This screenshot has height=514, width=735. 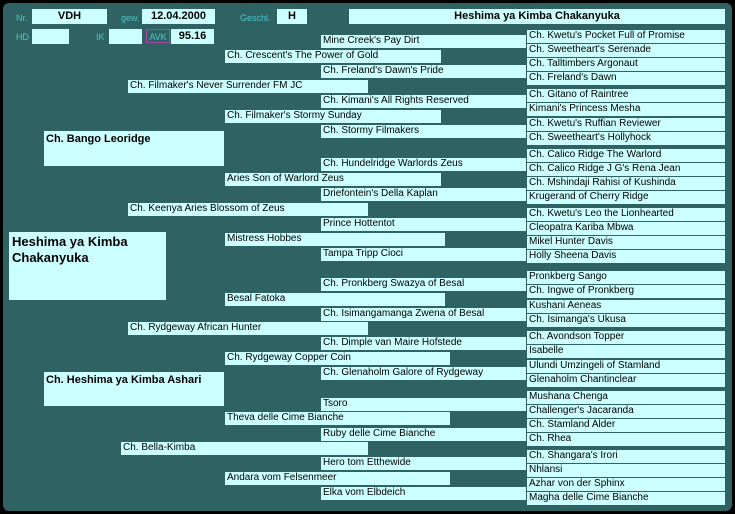 I want to click on ancestor-gen3: Ch. Rydgeway African Hunter, so click(x=248, y=328).